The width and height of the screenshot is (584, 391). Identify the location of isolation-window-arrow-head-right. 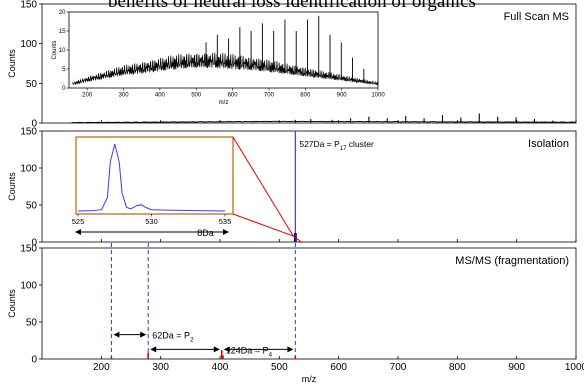
(226, 232).